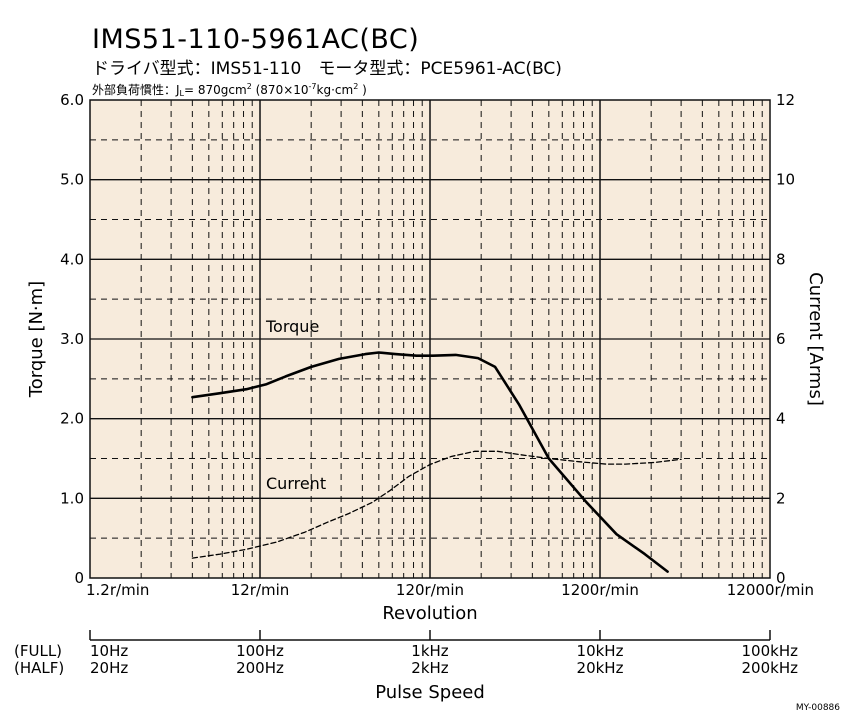 The width and height of the screenshot is (850, 720). What do you see at coordinates (79, 578) in the screenshot?
I see `y-tick-label-left: 0` at bounding box center [79, 578].